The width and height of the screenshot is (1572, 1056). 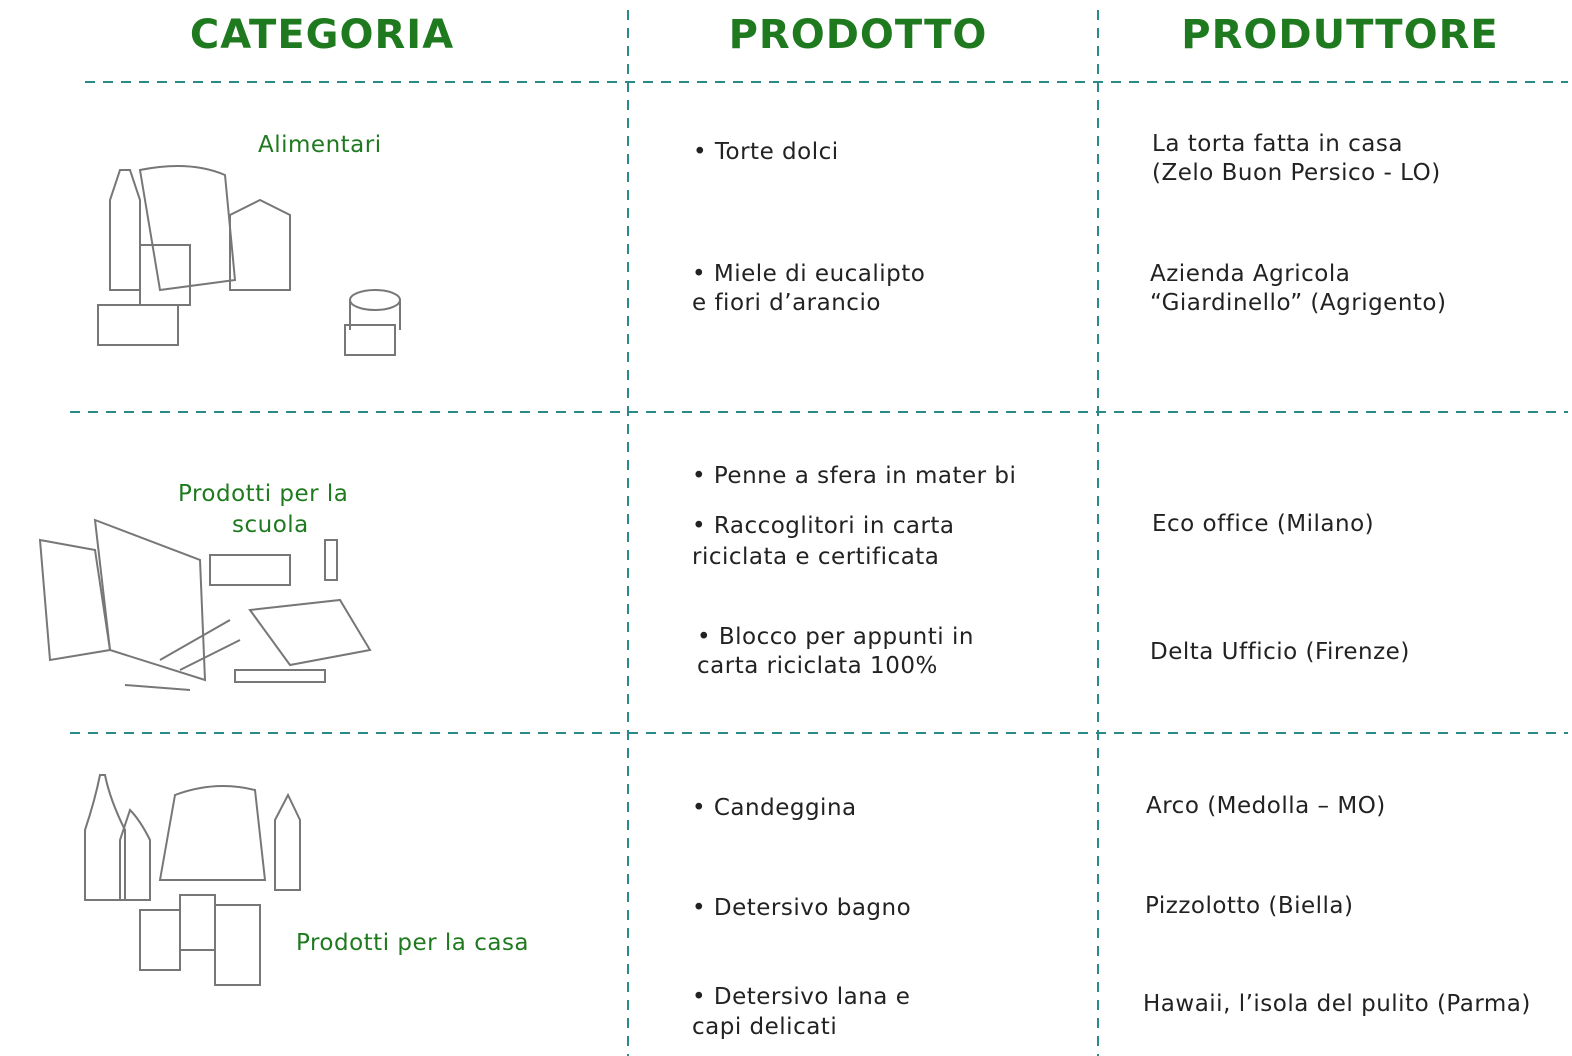 I want to click on product: • Blocco per appunti in, so click(x=835, y=637).